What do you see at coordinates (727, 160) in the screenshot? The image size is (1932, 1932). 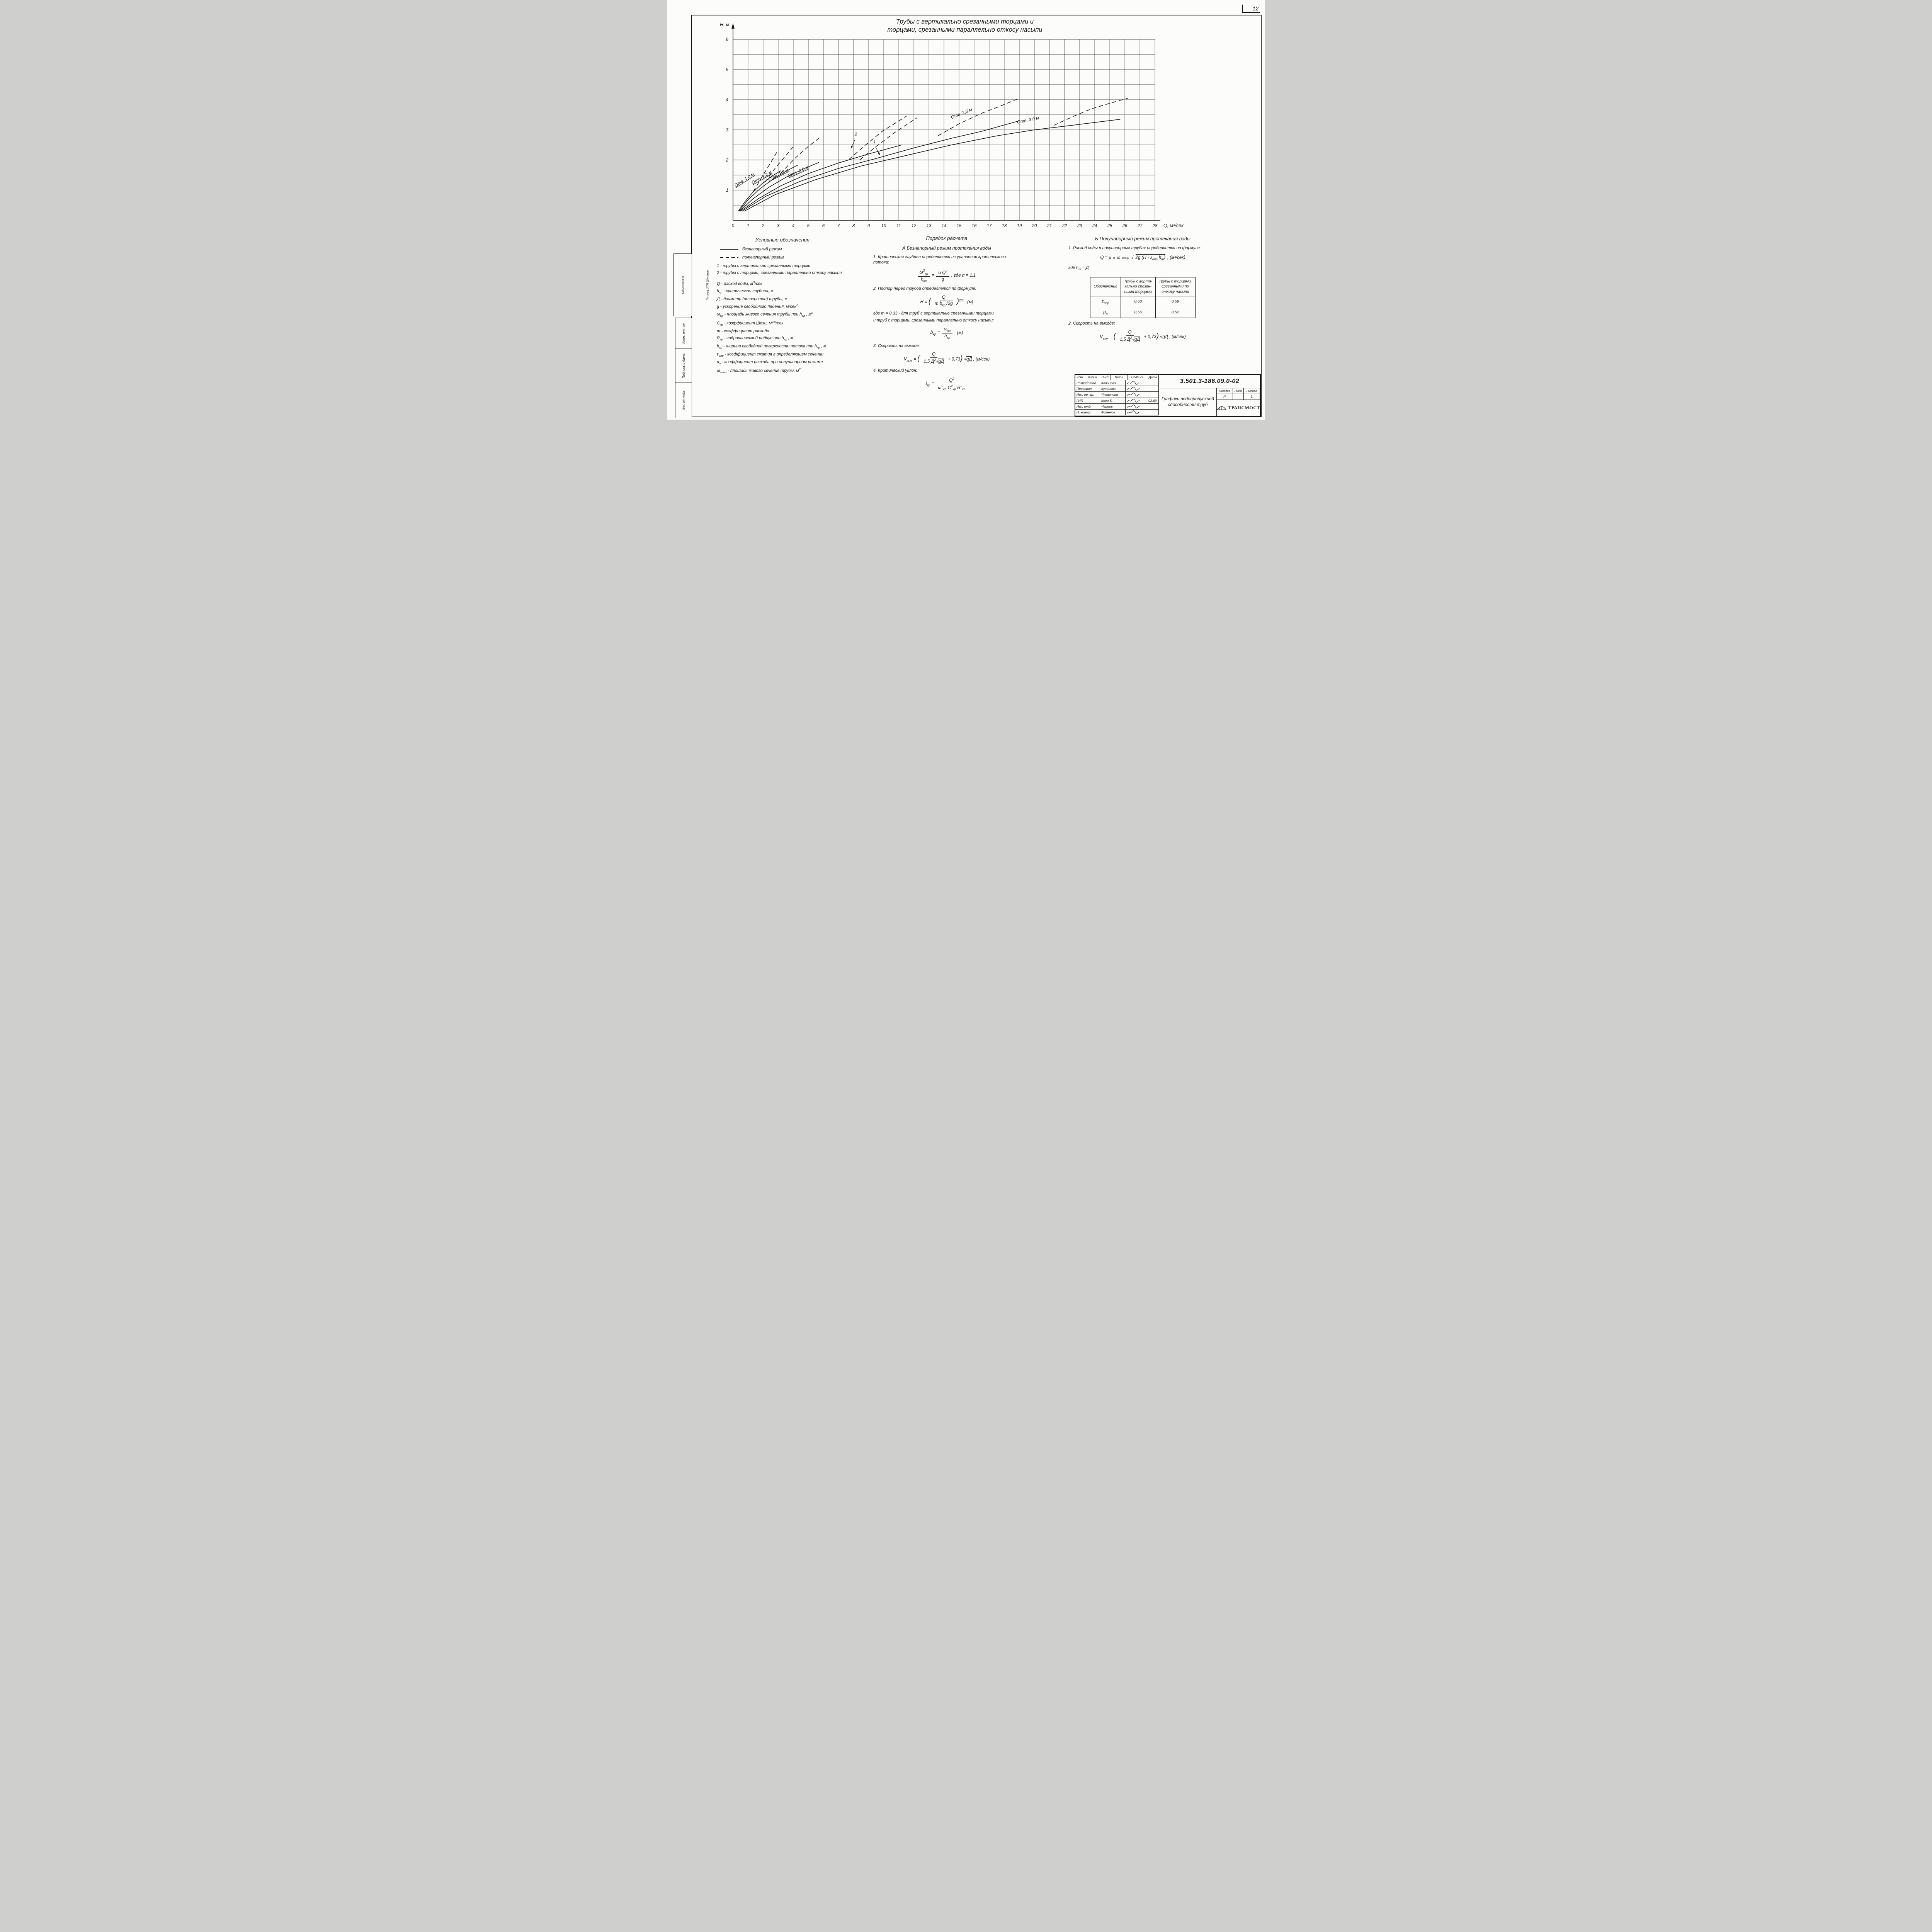 I see `svg-text: 2` at bounding box center [727, 160].